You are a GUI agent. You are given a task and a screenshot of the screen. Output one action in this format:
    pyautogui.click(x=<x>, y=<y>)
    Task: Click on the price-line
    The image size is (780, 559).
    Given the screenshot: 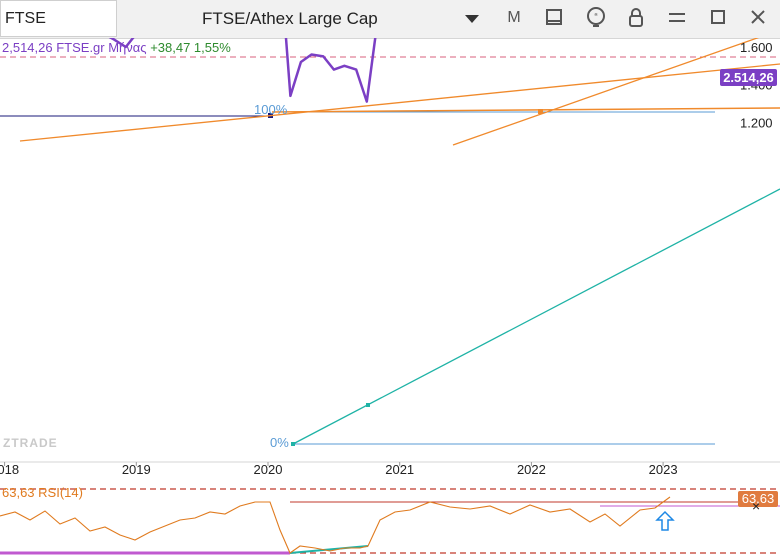 What is the action you would take?
    pyautogui.click(x=242, y=70)
    